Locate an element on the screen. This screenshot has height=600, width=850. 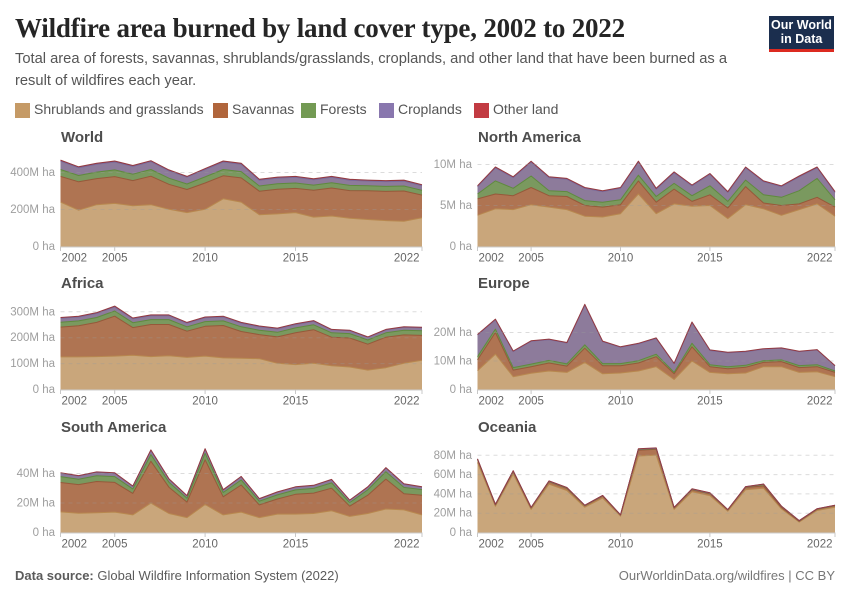
svg-text: 60M ha is located at coordinates (453, 475).